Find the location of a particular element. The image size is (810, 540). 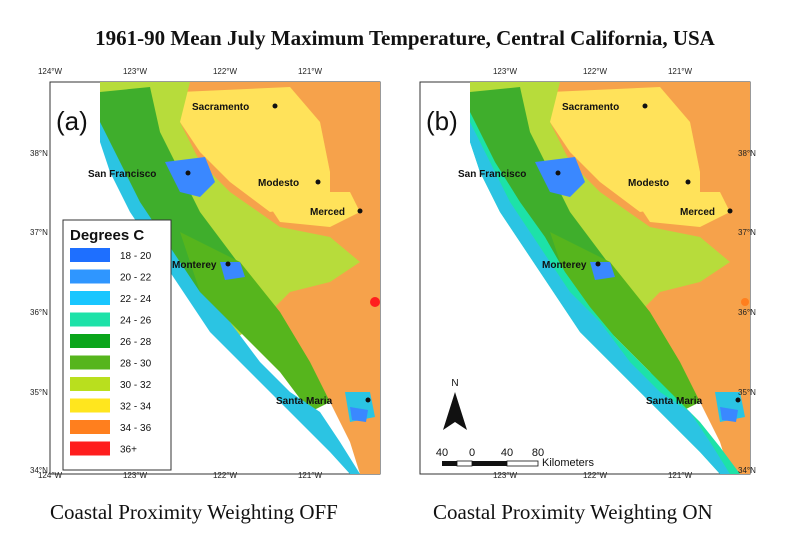

scale-bar: 40 0 40 80 Kilometers is located at coordinates (515, 458).